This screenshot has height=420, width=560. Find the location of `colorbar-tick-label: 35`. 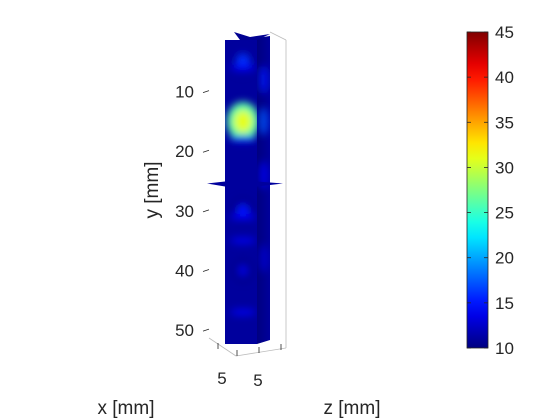

colorbar-tick-label: 35 is located at coordinates (504, 122).